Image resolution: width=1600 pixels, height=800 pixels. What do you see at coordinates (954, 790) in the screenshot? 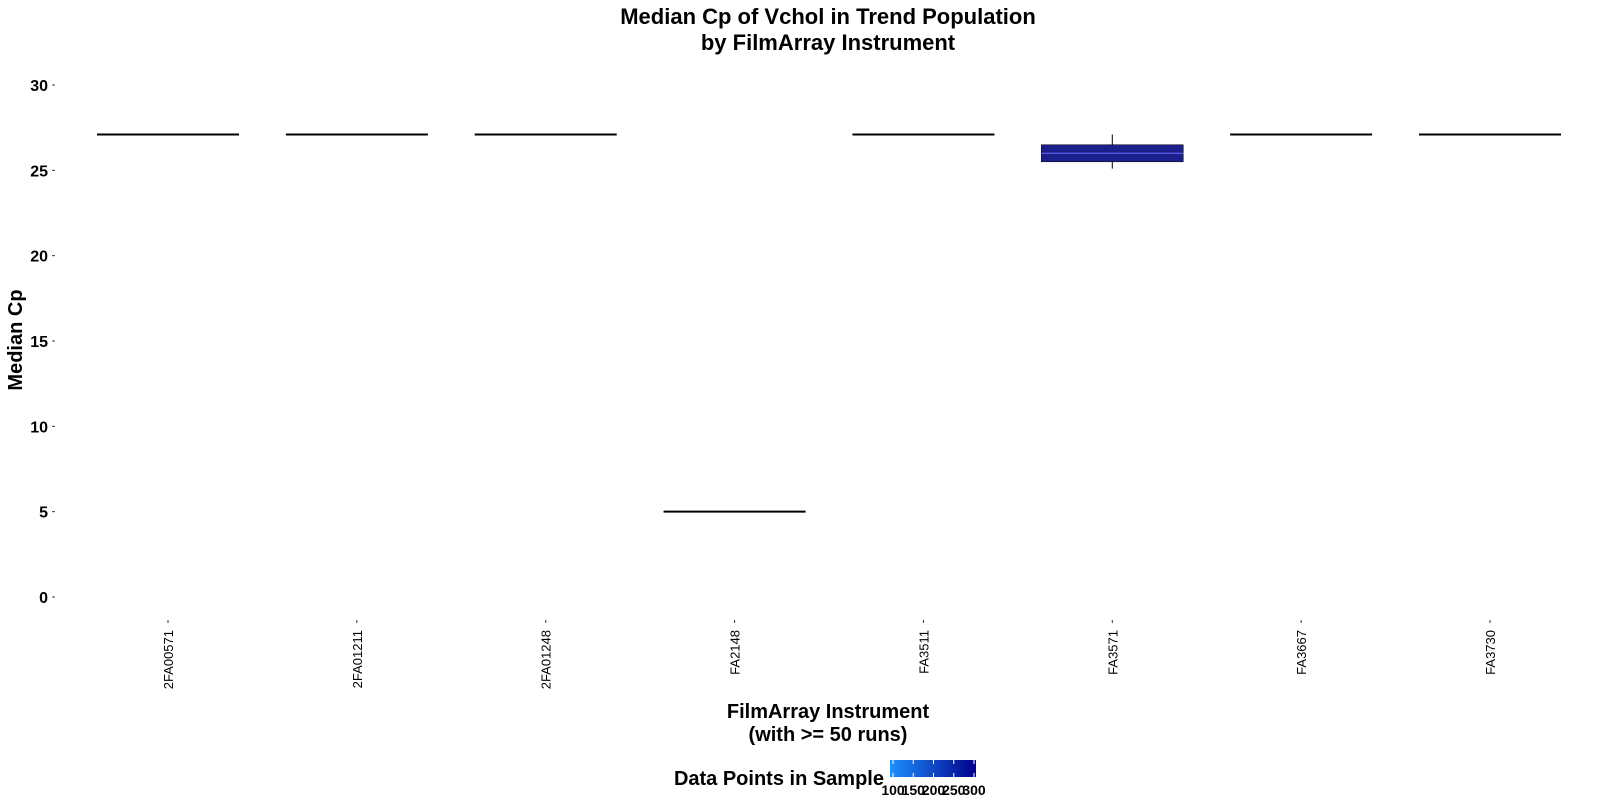
I see `legend-tick-label: 250` at bounding box center [954, 790].